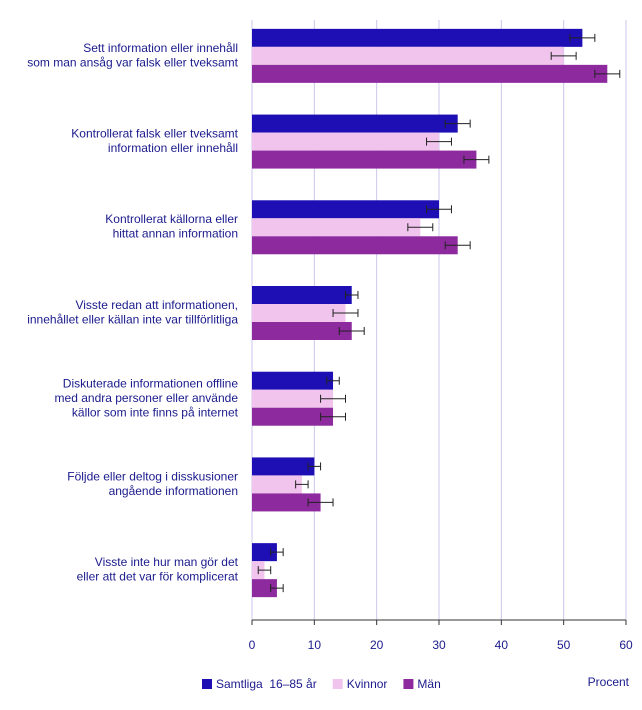 The height and width of the screenshot is (710, 642). I want to click on x-tick-label: 30, so click(439, 645).